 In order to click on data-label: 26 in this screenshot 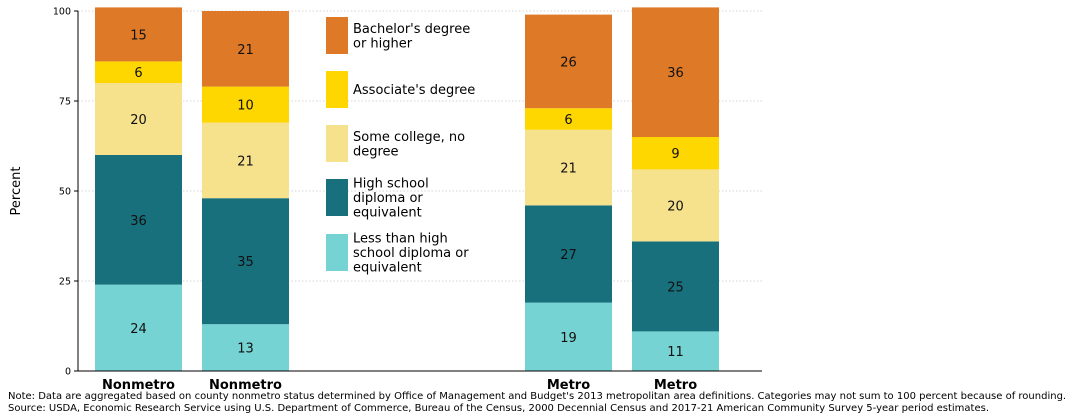, I will do `click(568, 62)`.